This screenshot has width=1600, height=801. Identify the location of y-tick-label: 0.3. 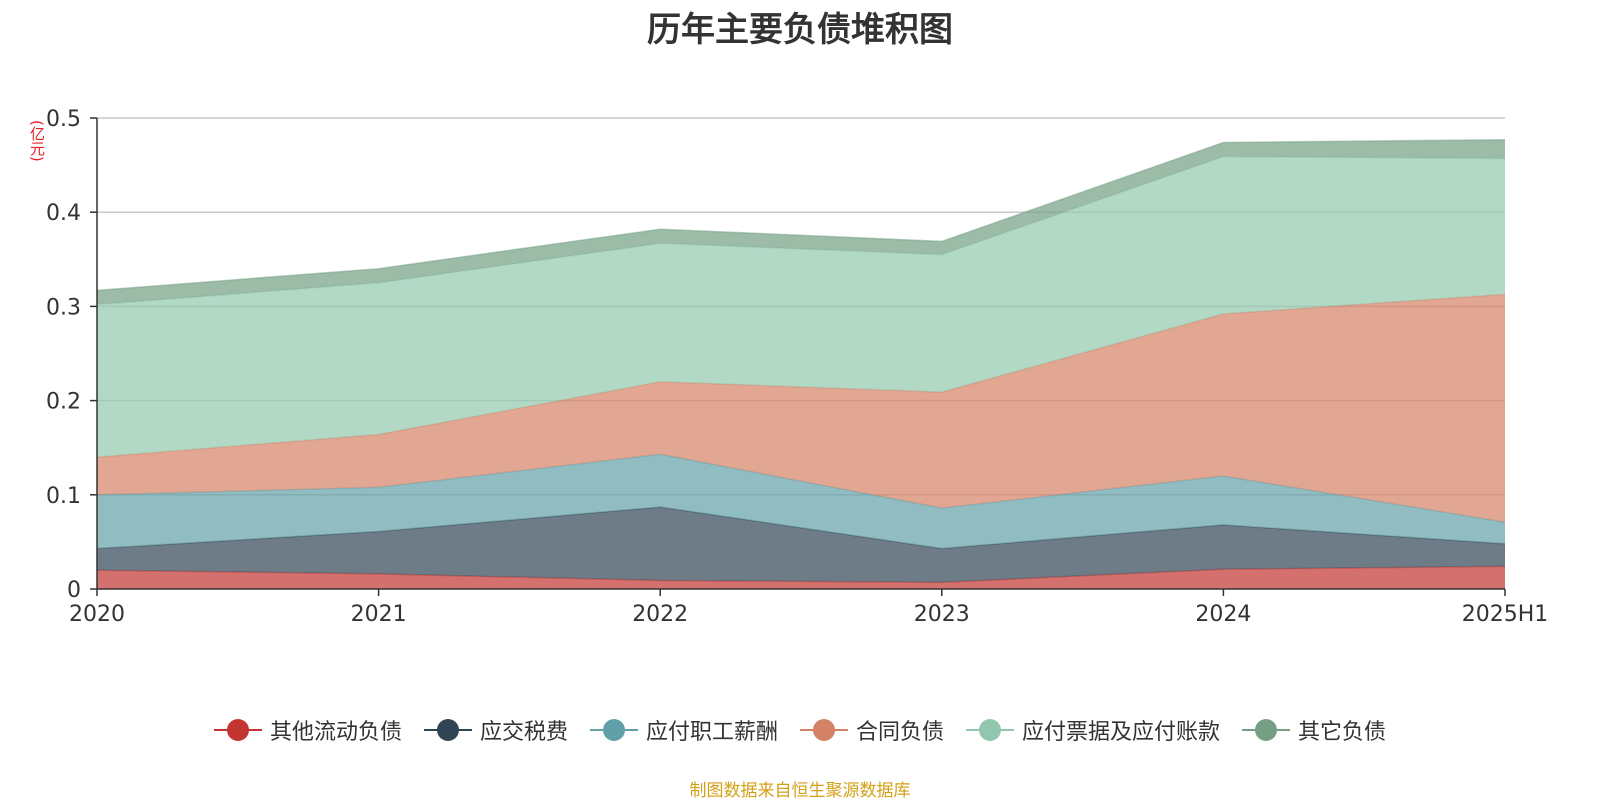
(63, 307).